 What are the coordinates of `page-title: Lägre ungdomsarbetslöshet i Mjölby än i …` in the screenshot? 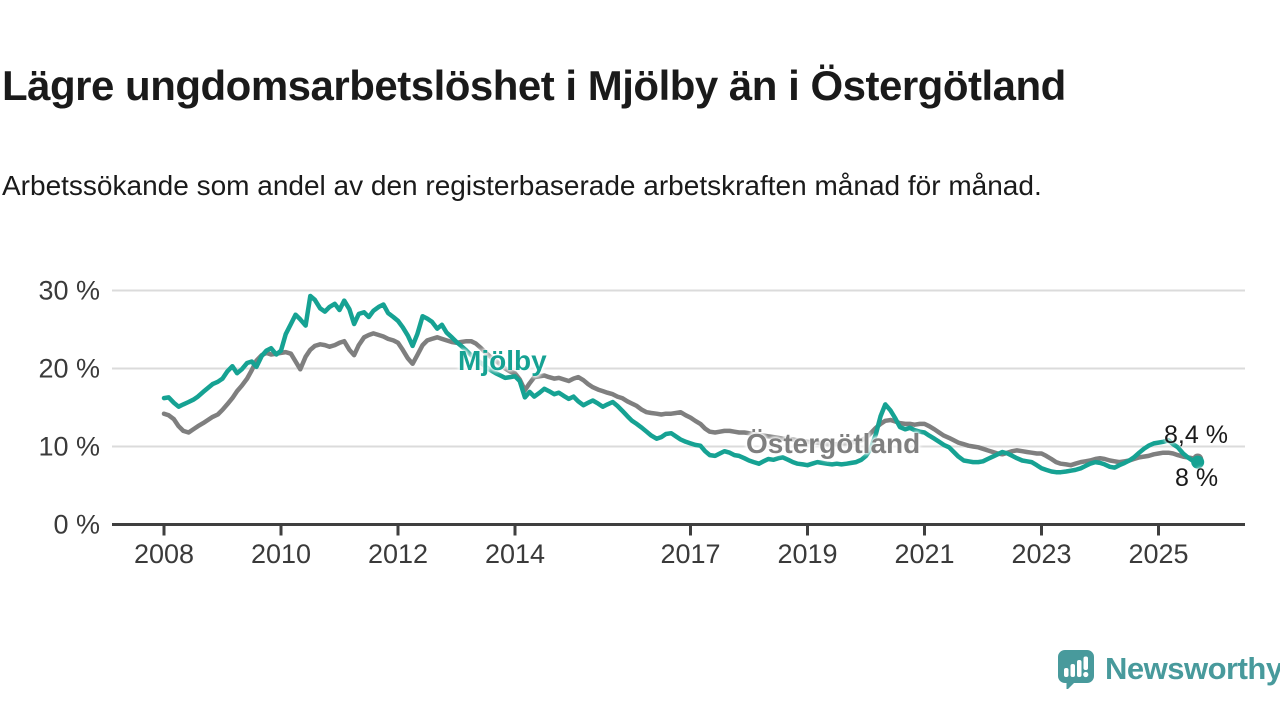 It's located at (534, 86).